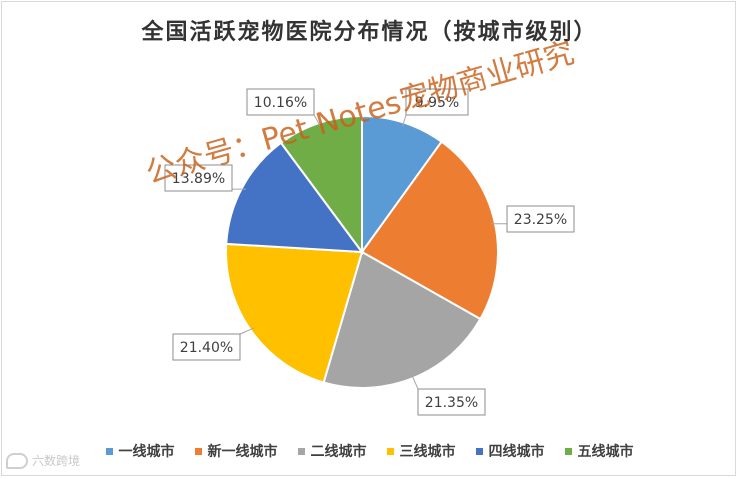 This screenshot has height=479, width=739. Describe the element at coordinates (247, 331) in the screenshot. I see `leader-line-tier3` at that location.